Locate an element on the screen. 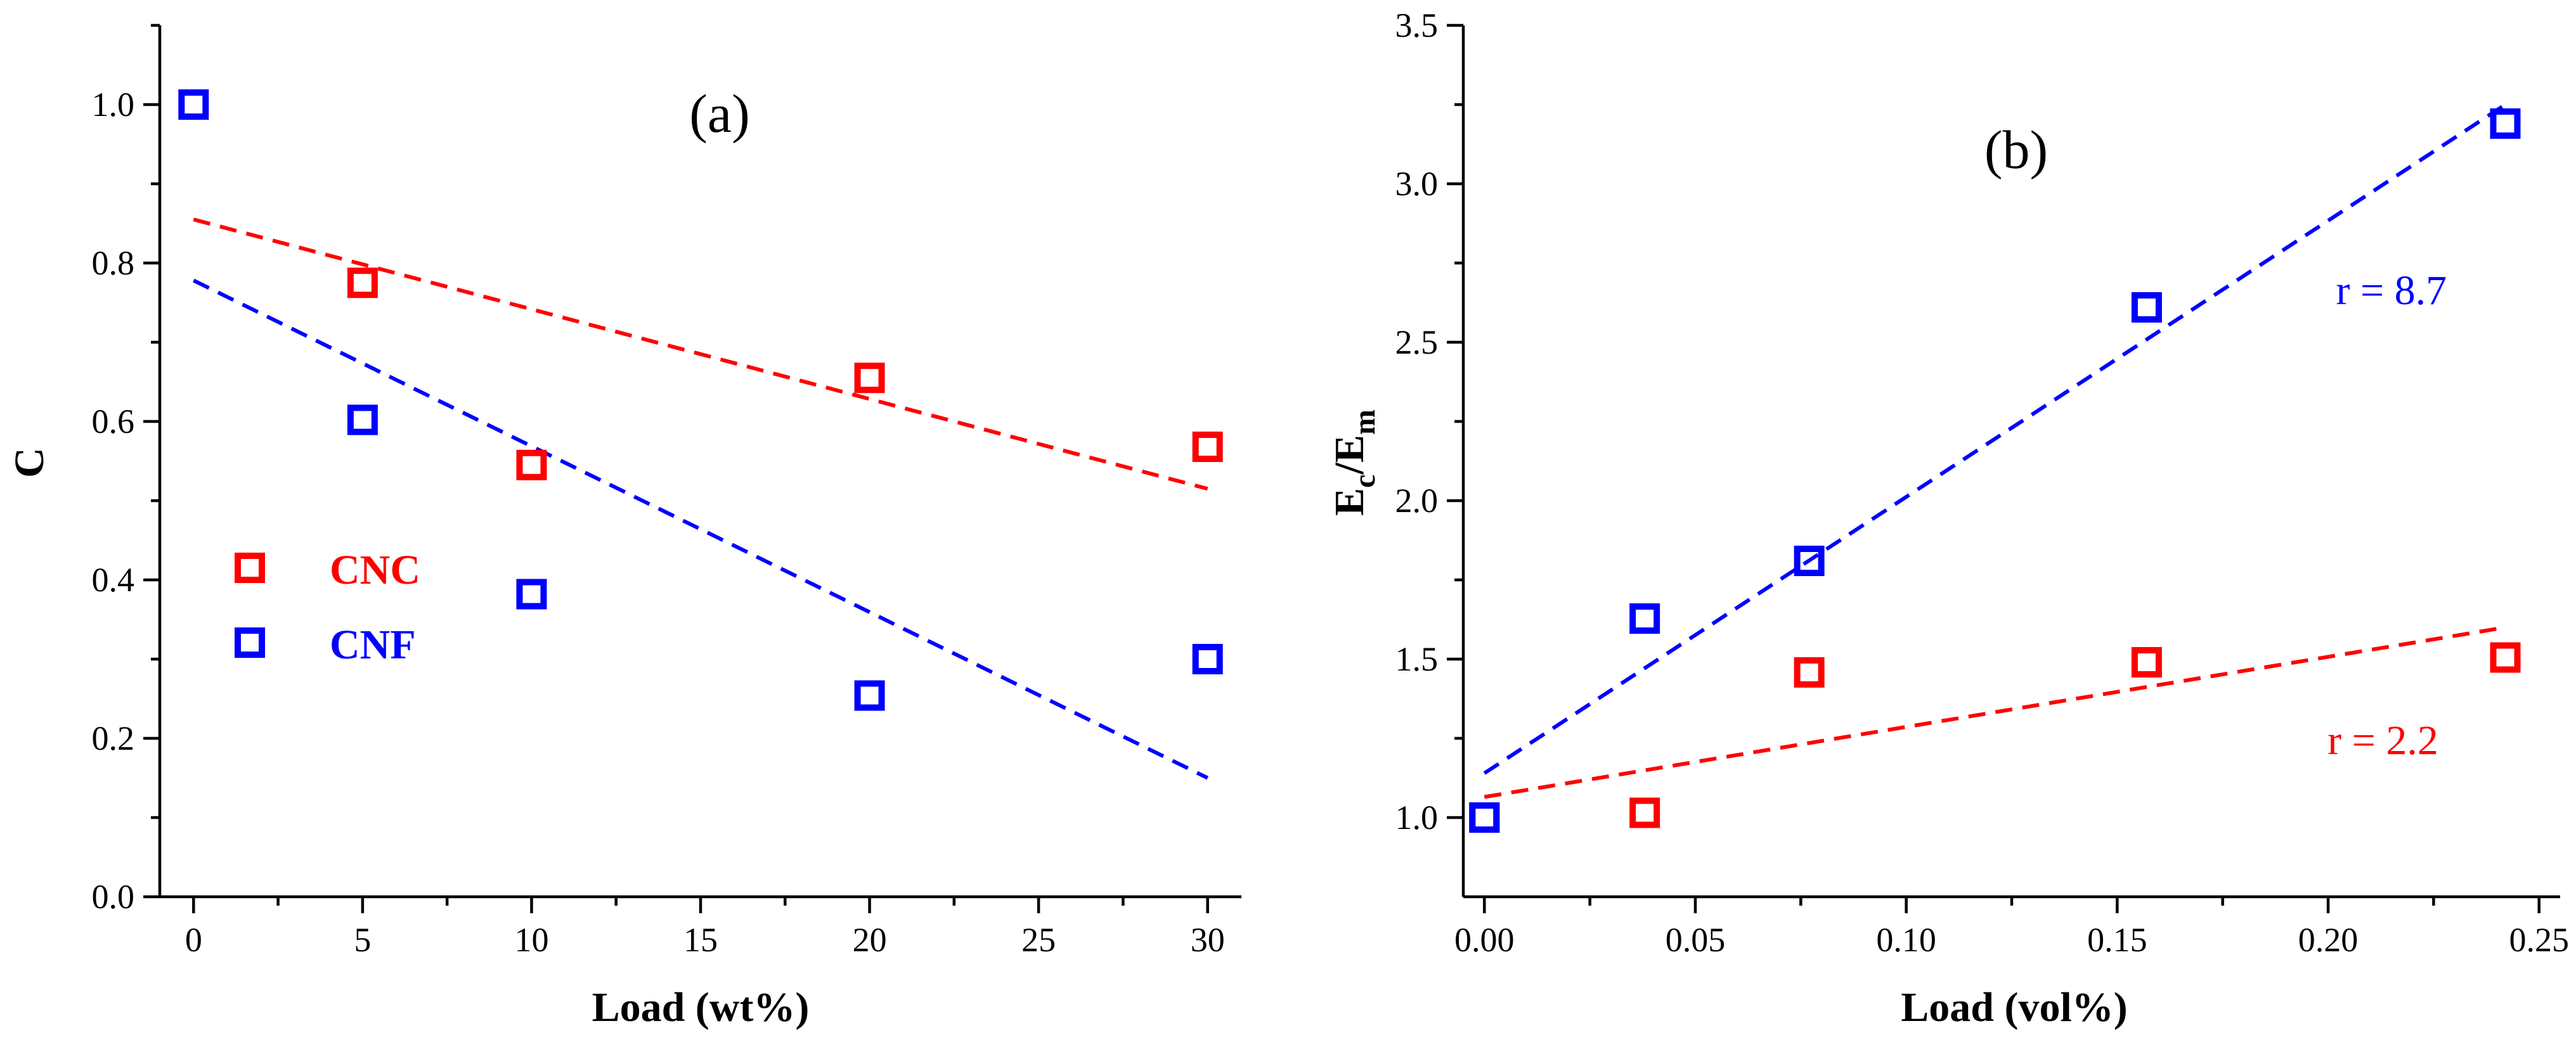 Image resolution: width=2576 pixels, height=1040 pixels. ylabel-sub-m: m is located at coordinates (1365, 422).